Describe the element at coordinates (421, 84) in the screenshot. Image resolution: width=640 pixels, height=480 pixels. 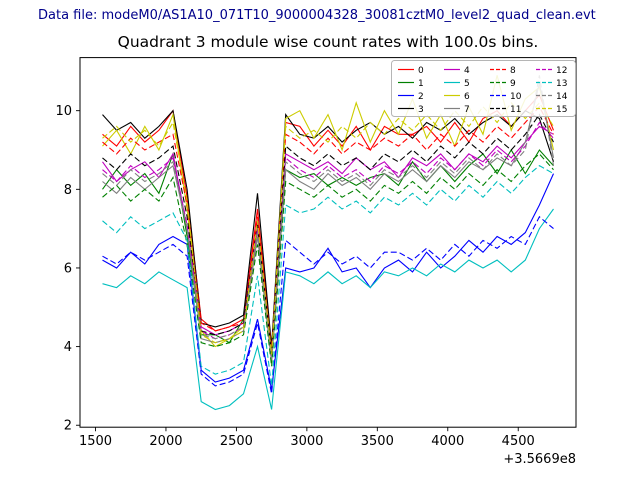
I see `legend-label: 1` at that location.